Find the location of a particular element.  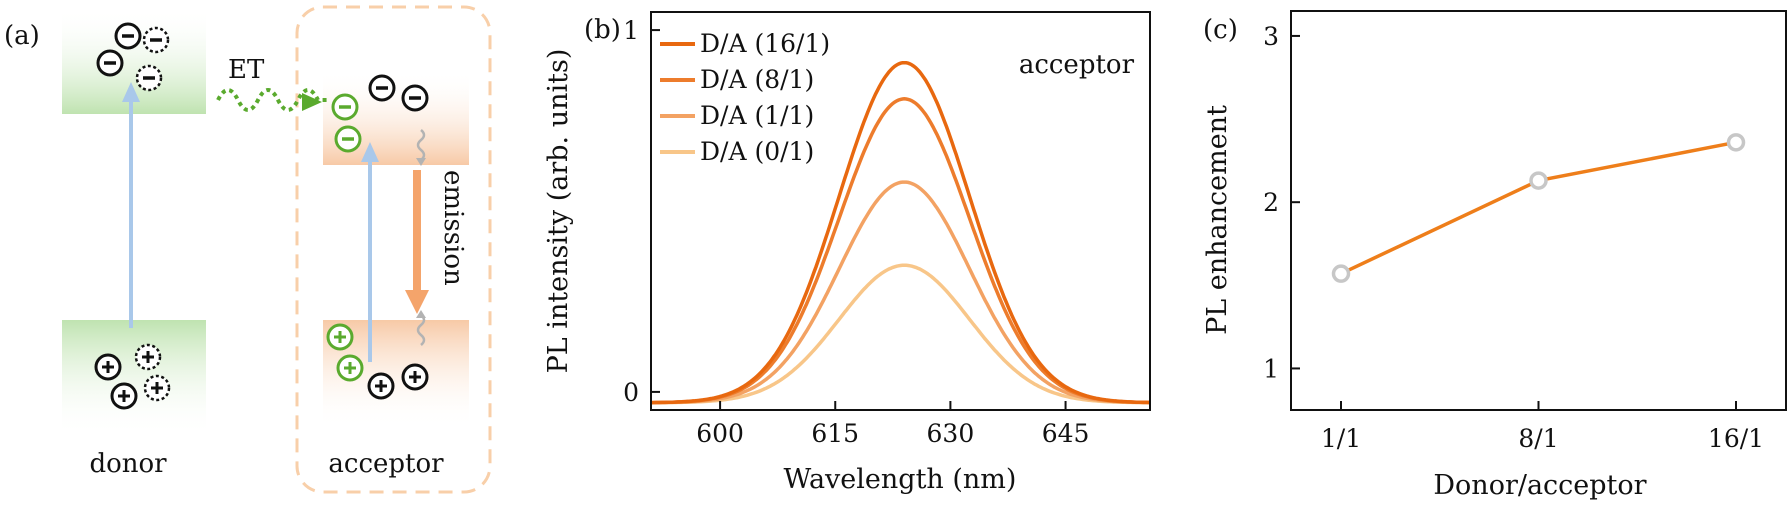

acceptor-label: acceptor is located at coordinates (386, 464).